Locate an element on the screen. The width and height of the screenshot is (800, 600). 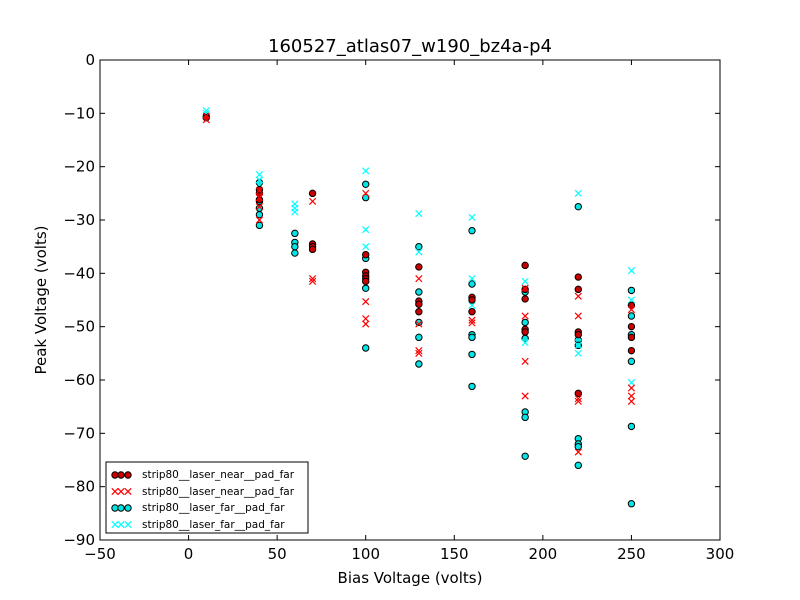
legend-box is located at coordinates (207, 497).